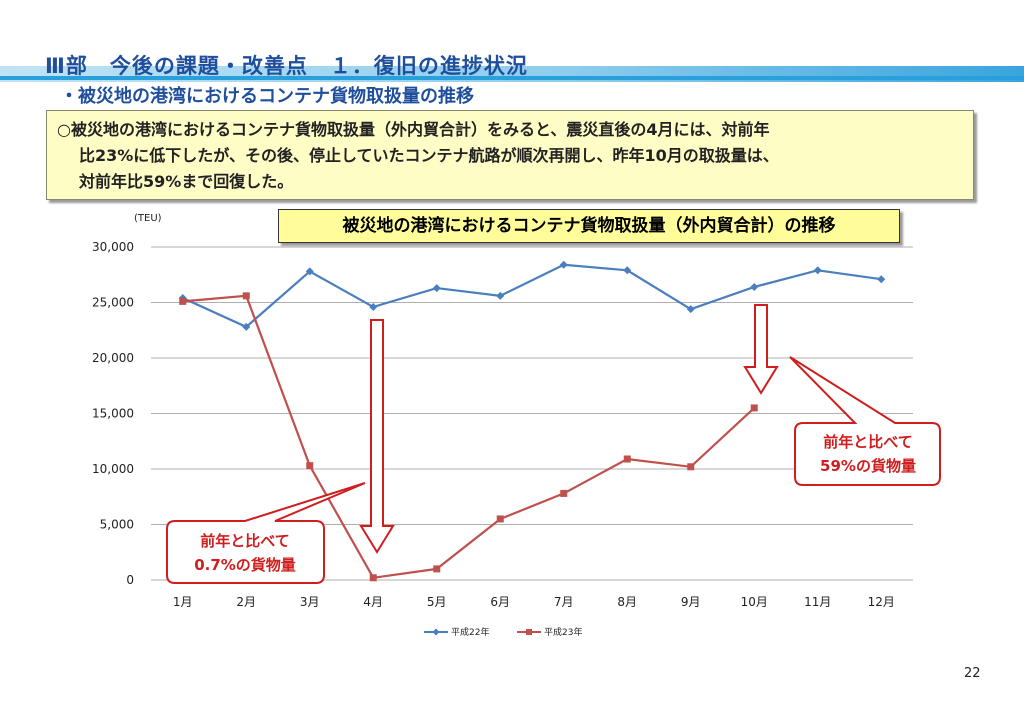 This screenshot has height=720, width=1024. Describe the element at coordinates (113, 358) in the screenshot. I see `y-tick-label: 20,000` at that location.